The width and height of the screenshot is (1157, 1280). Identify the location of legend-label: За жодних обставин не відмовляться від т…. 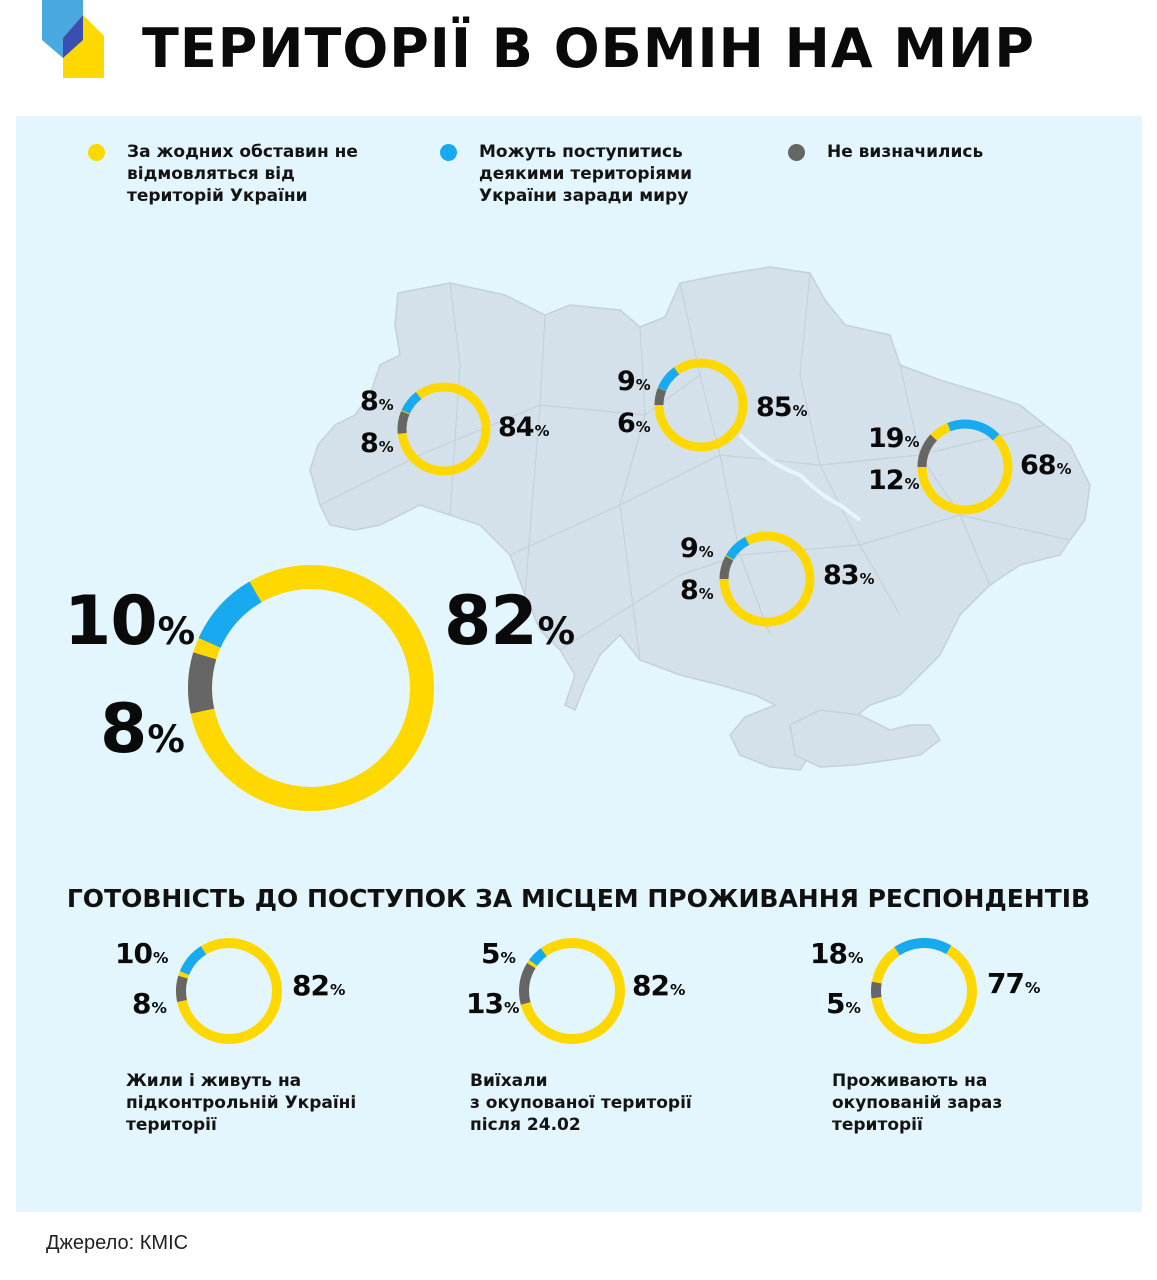
(242, 174).